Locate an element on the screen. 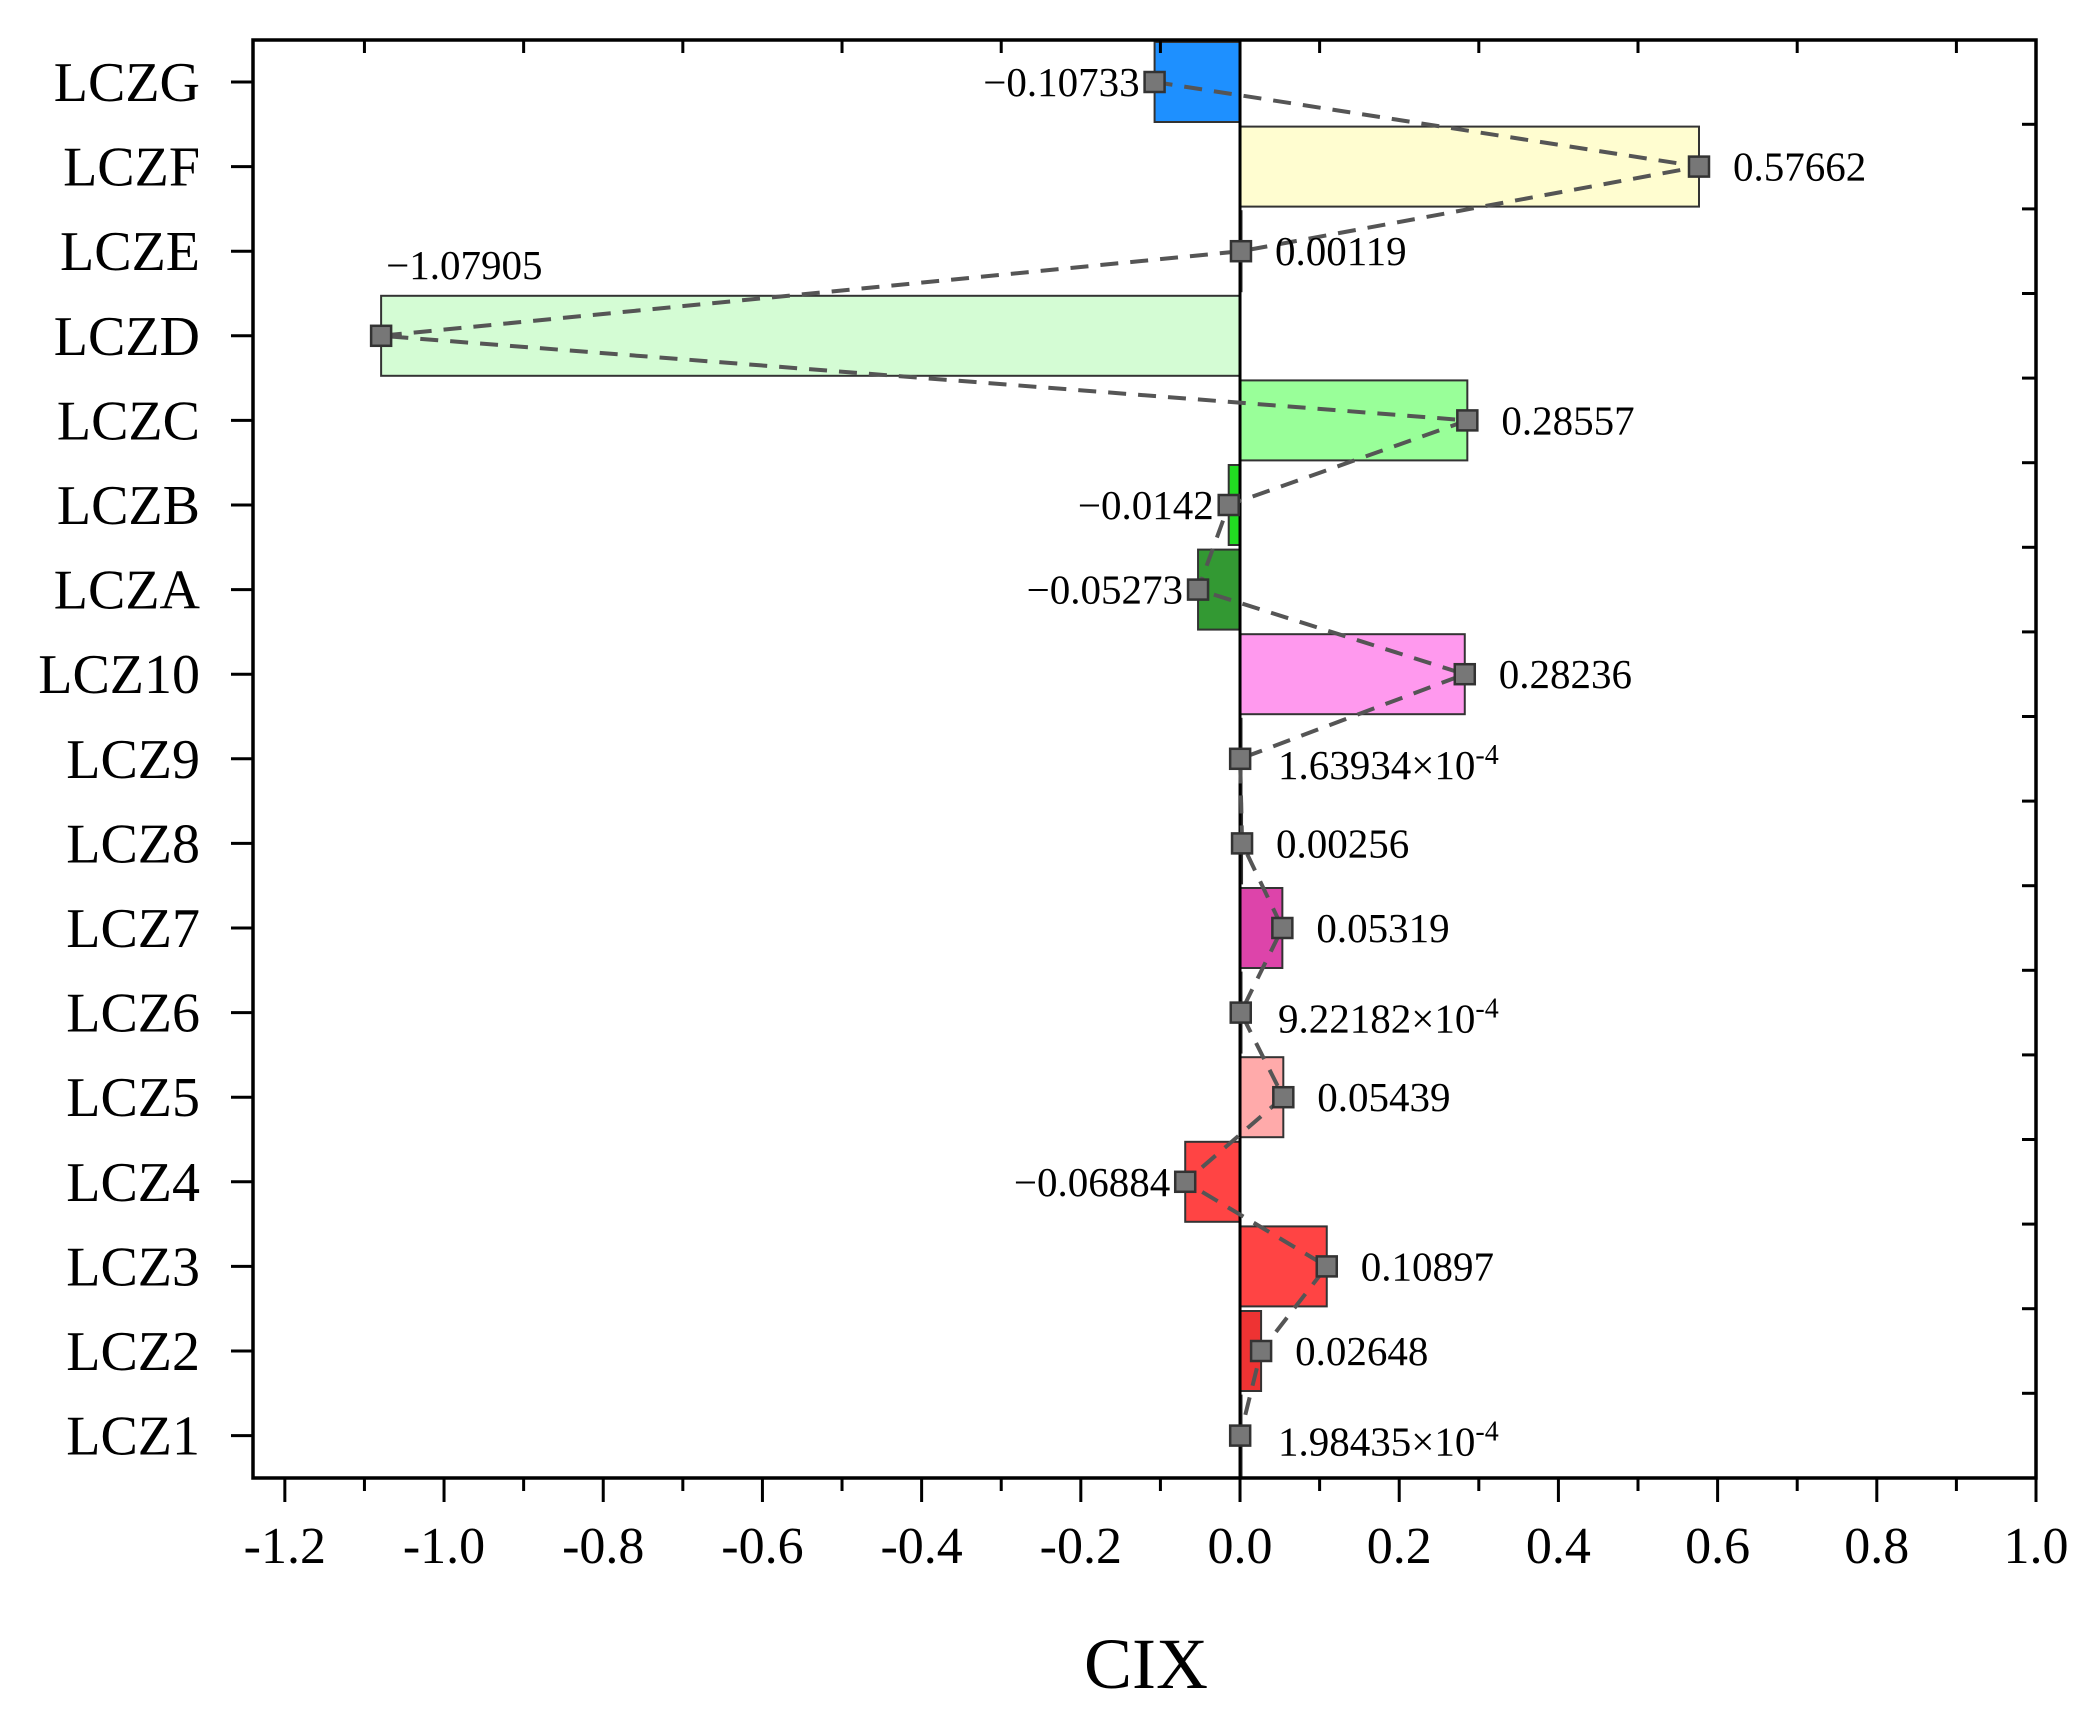  data-label-lcz10: 0.28236 is located at coordinates (1565, 674).